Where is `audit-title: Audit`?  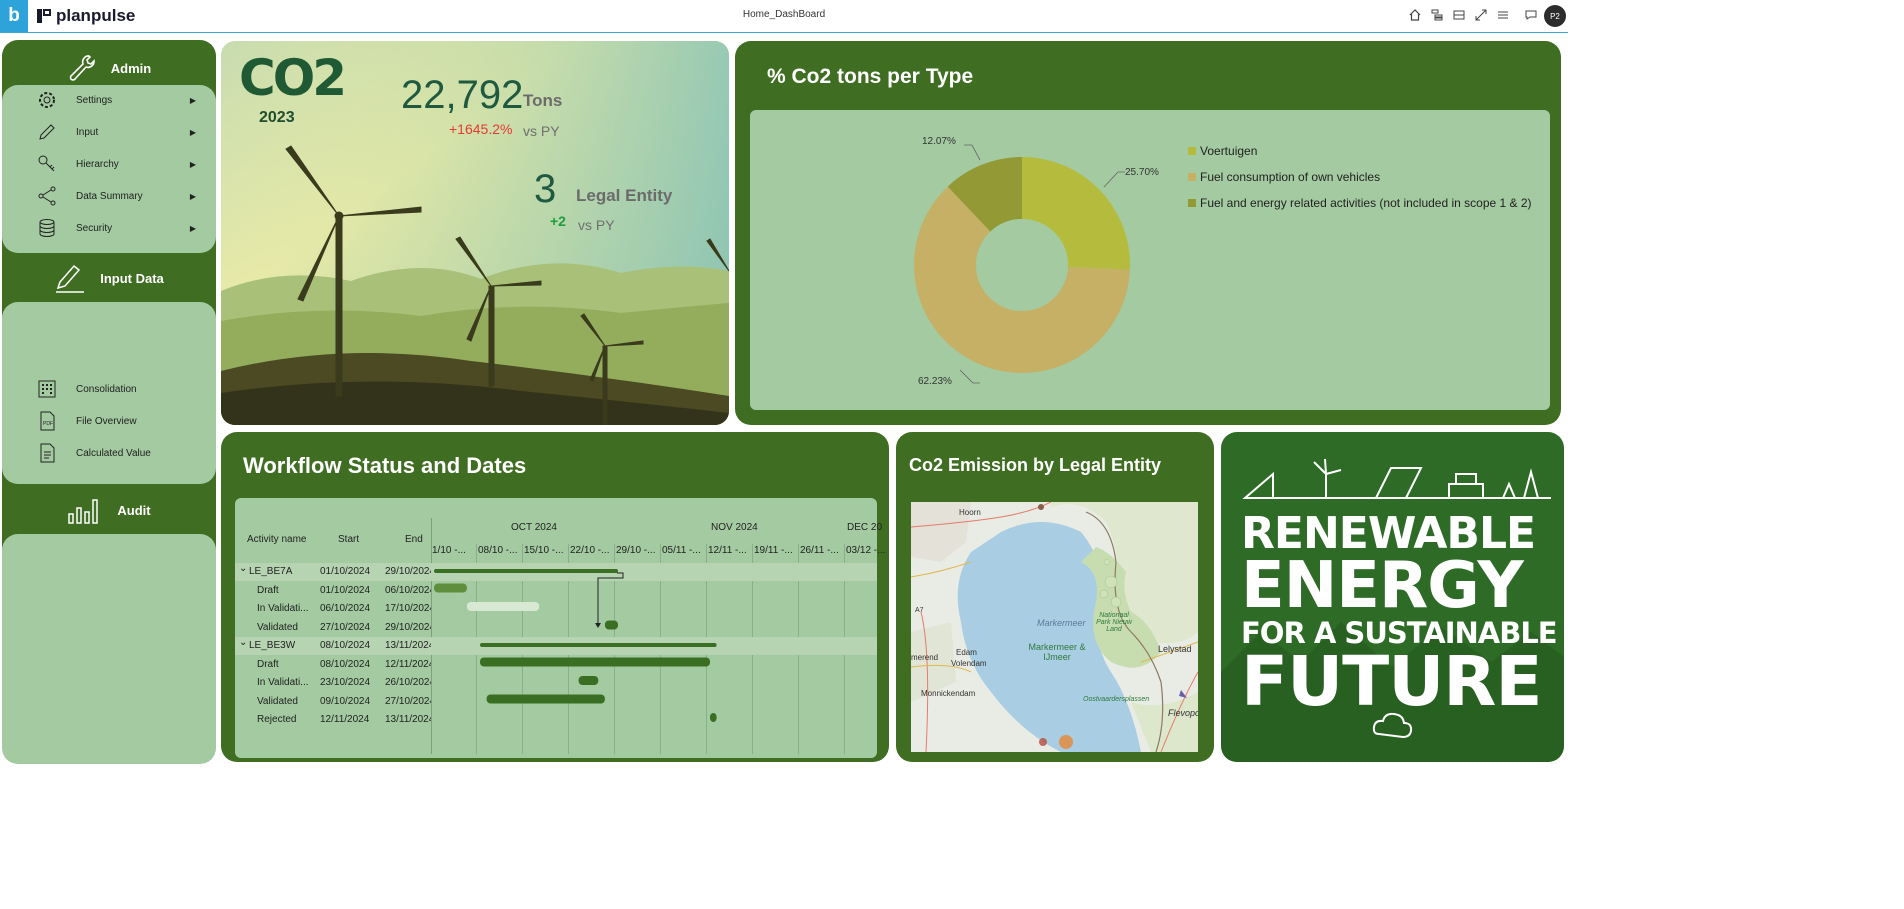
audit-title: Audit is located at coordinates (134, 510).